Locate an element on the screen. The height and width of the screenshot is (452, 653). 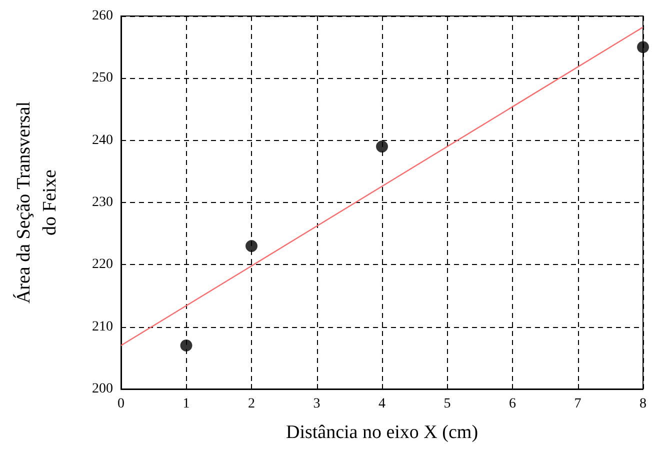
x-tick-label: 2 is located at coordinates (251, 404).